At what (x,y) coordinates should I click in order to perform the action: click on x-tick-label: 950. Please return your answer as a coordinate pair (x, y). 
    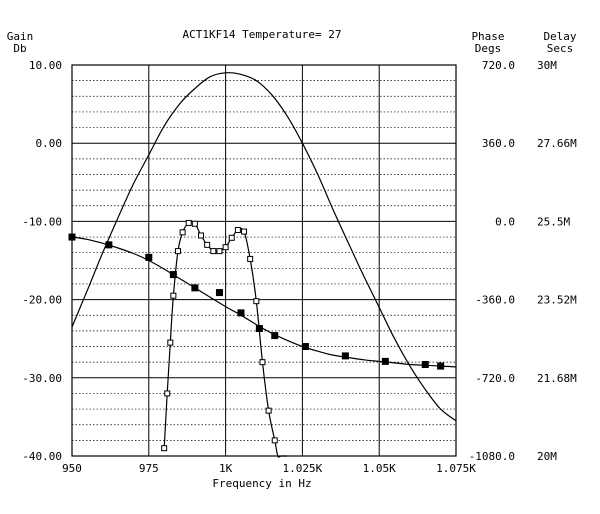
    Looking at the image, I should click on (72, 468).